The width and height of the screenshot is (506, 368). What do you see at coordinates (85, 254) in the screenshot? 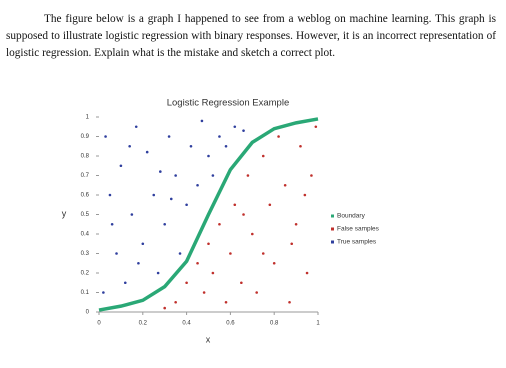
I see `y-tick-label: 0.3` at bounding box center [85, 254].